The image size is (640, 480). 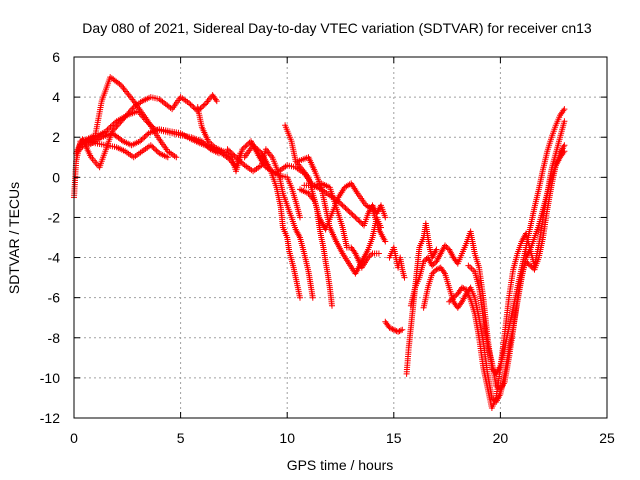 I want to click on y-axis-label: SDTVAR / TECUs, so click(x=14, y=238).